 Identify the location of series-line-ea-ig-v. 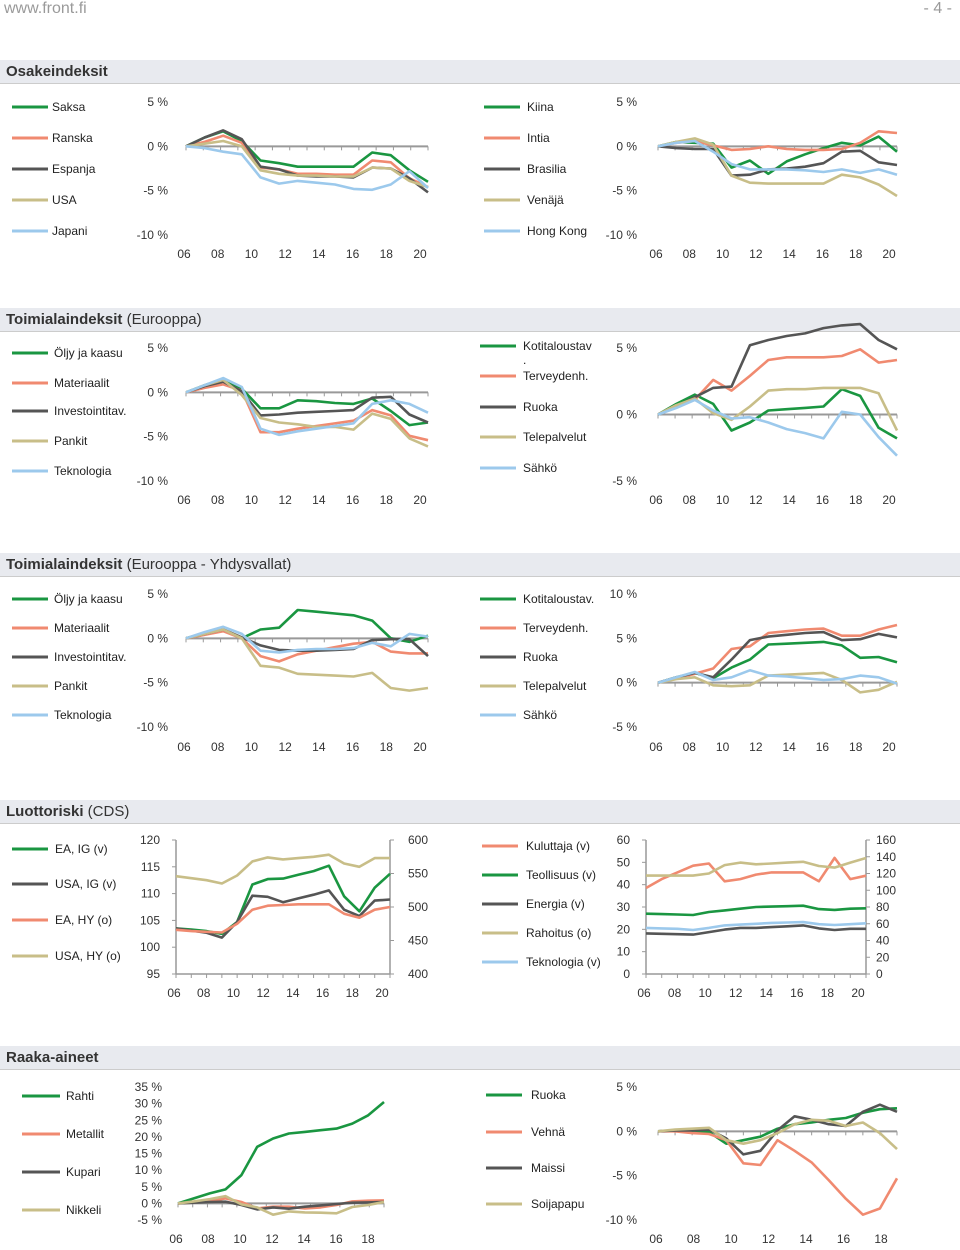
(283, 900).